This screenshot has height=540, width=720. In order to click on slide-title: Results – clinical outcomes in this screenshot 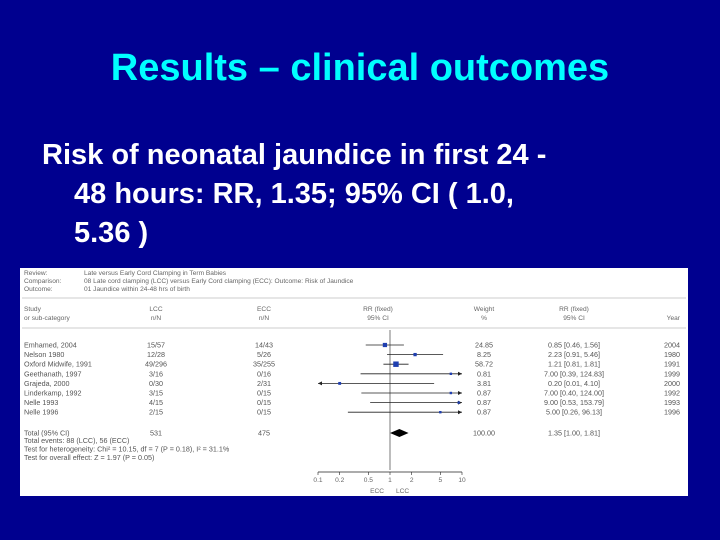, I will do `click(360, 68)`.